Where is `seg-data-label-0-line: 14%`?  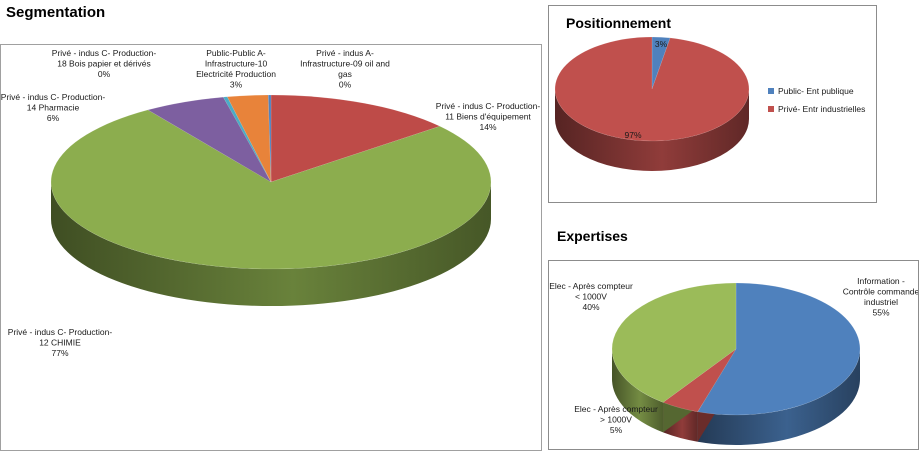 seg-data-label-0-line: 14% is located at coordinates (487, 127).